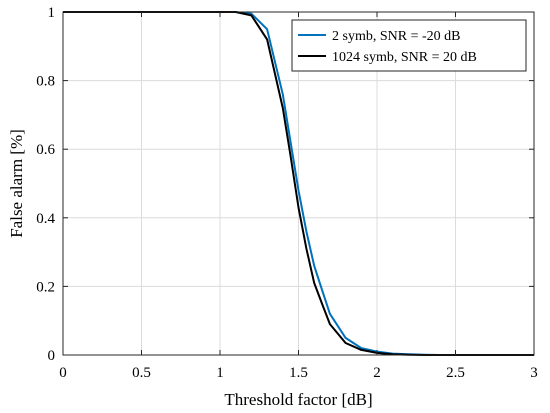 The width and height of the screenshot is (550, 413). I want to click on x-tick-label: 0.5, so click(141, 373).